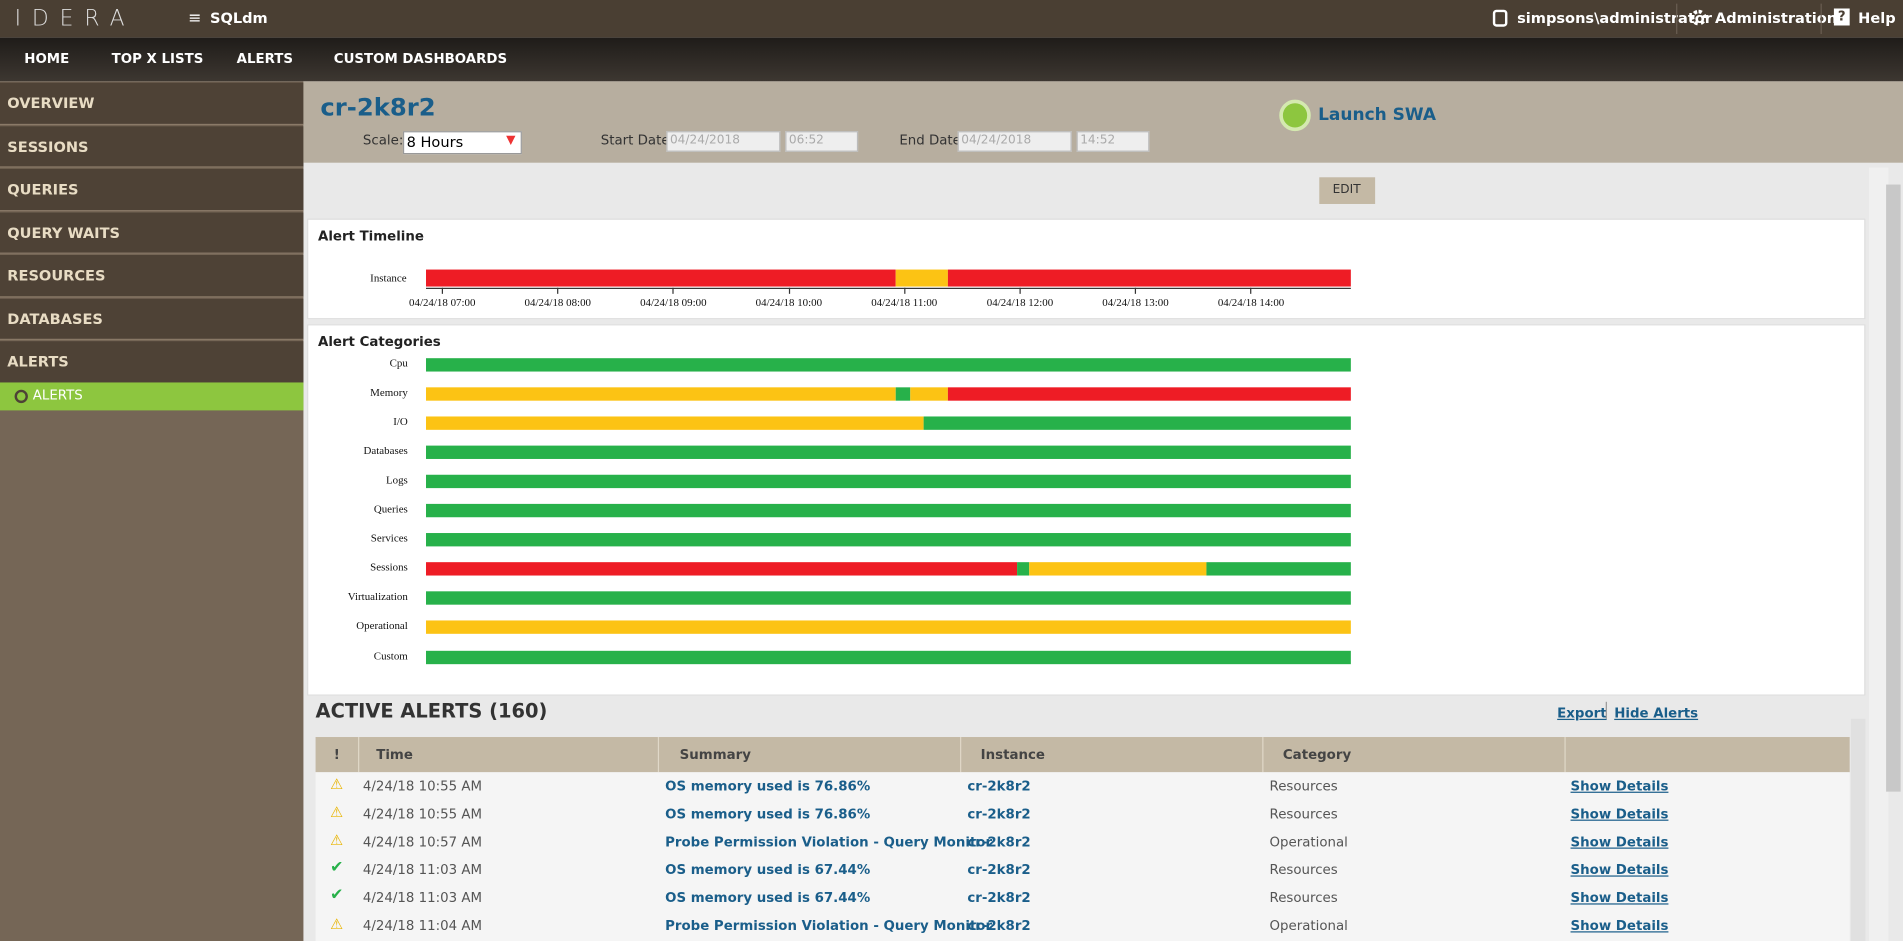  I want to click on sidebar-label: SESSIONS, so click(48, 146).